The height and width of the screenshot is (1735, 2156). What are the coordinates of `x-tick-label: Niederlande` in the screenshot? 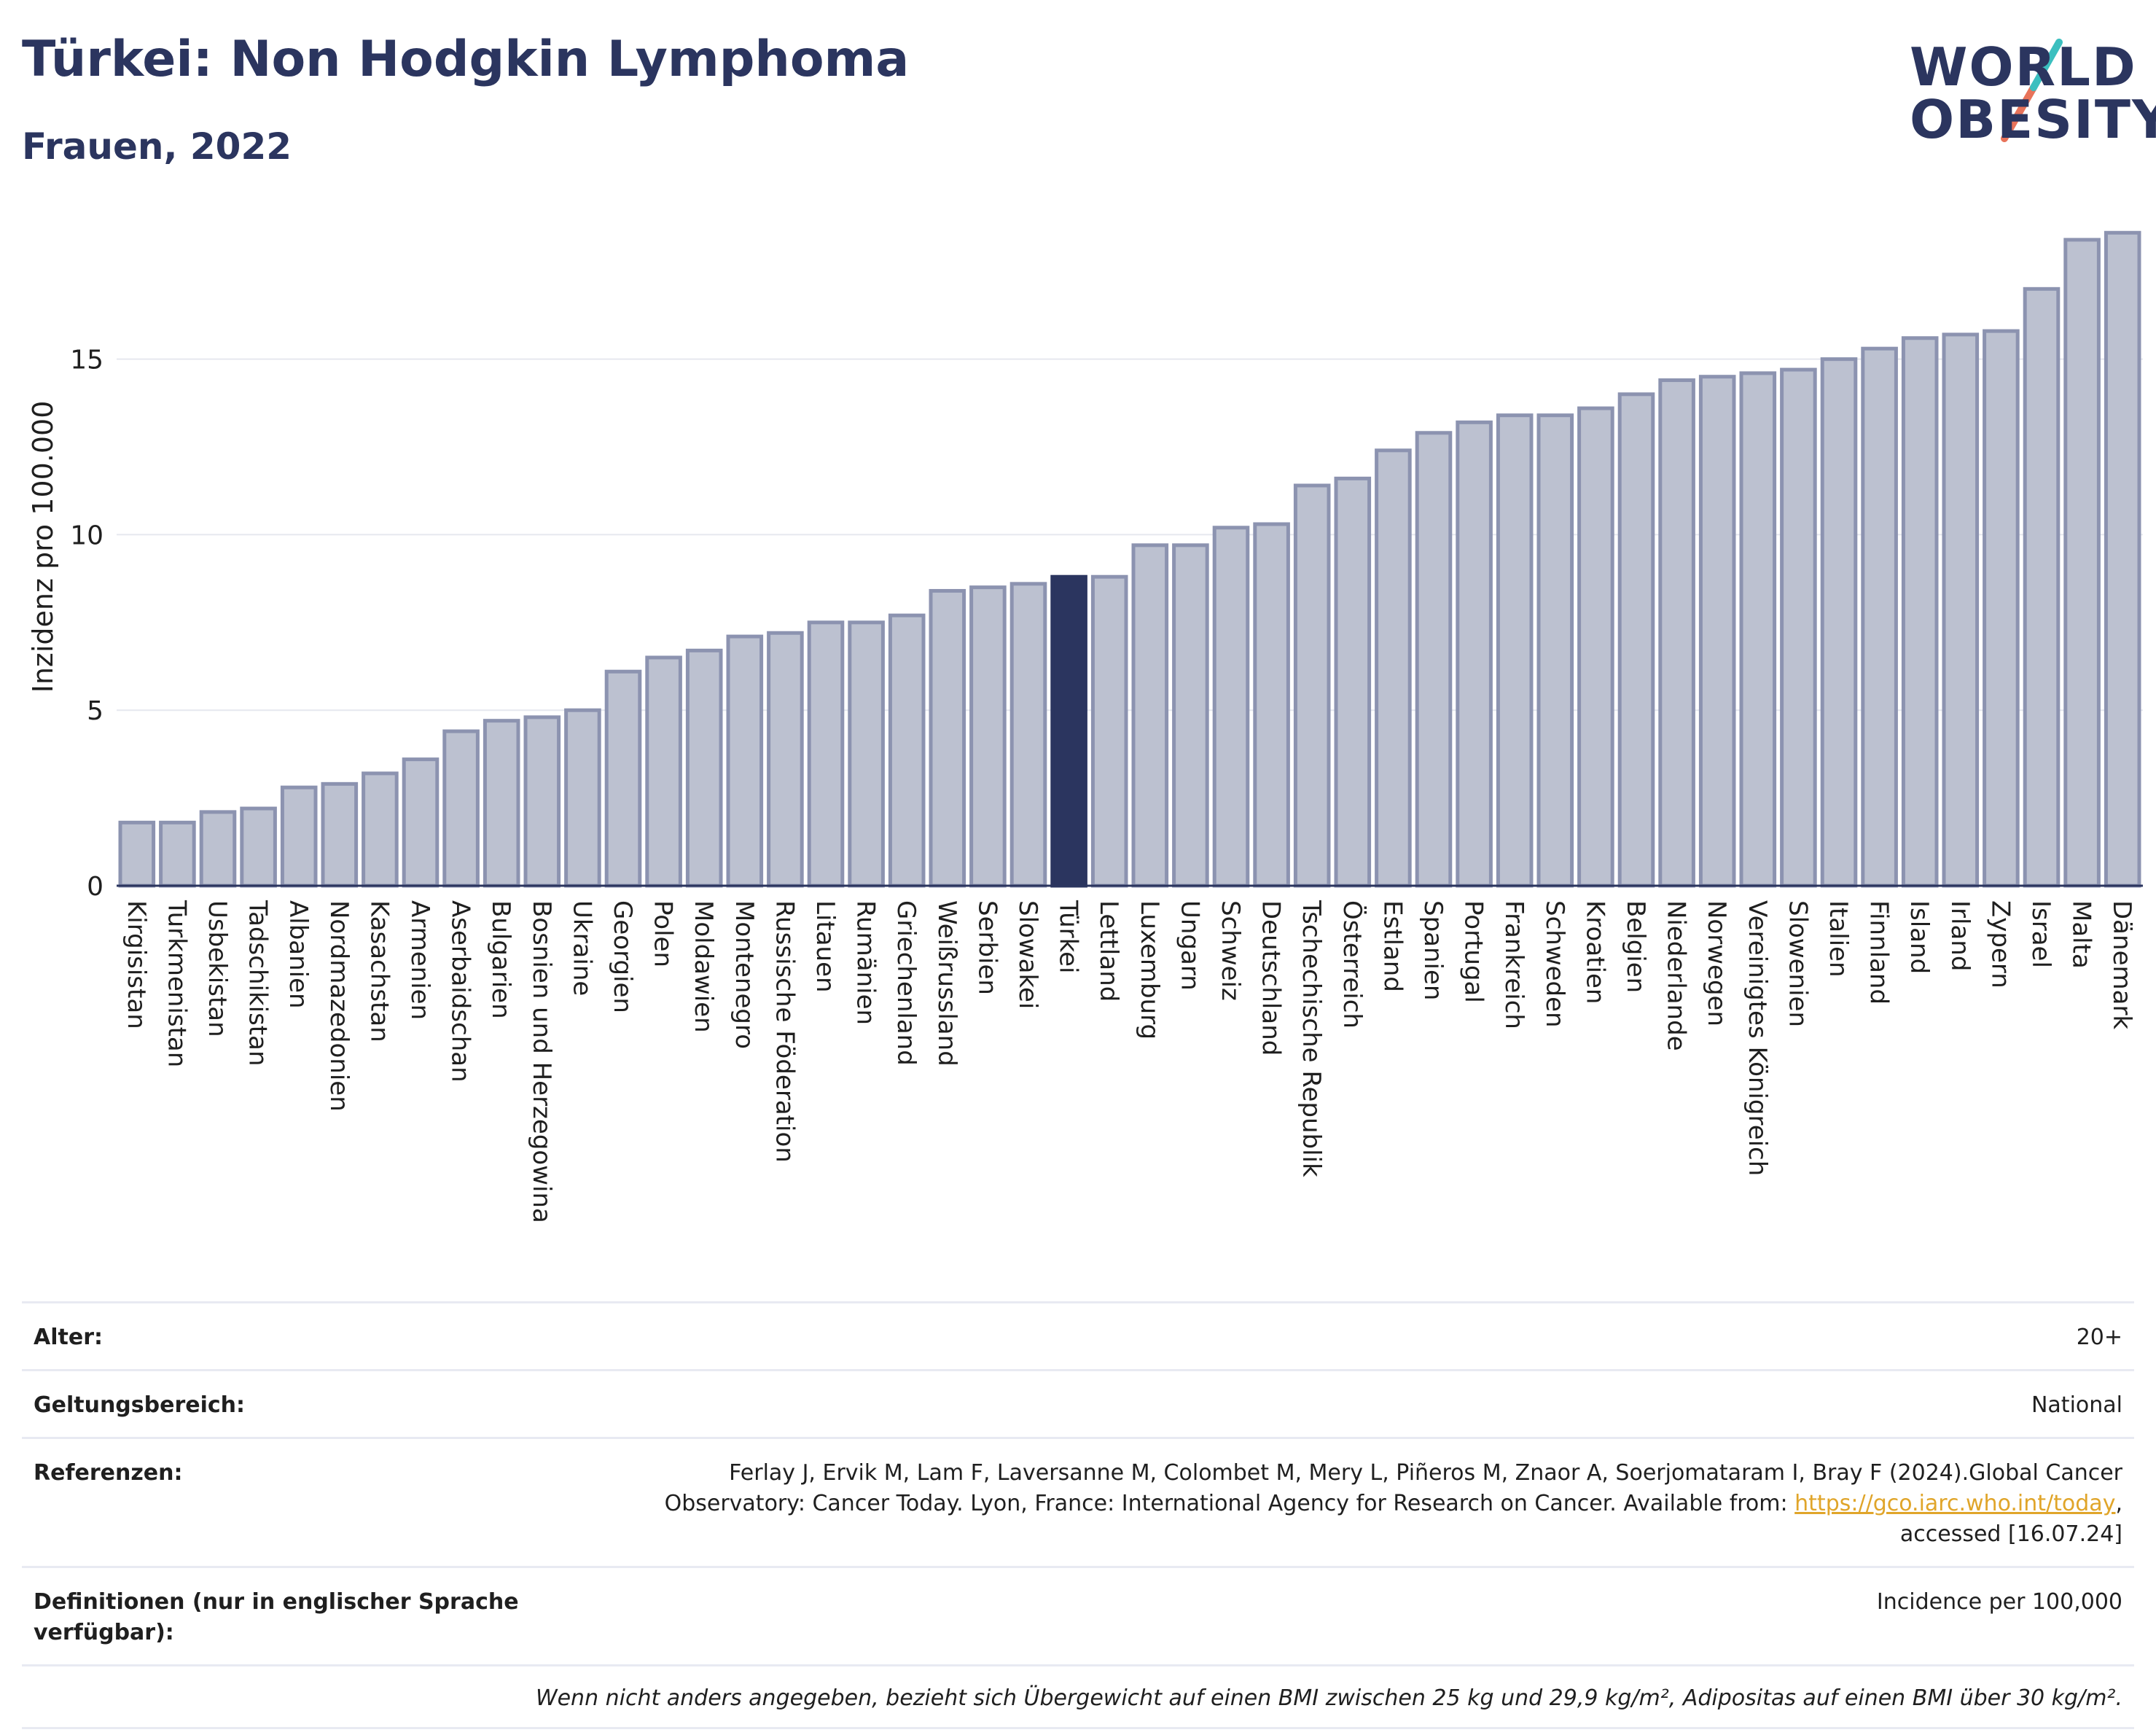 It's located at (1677, 975).